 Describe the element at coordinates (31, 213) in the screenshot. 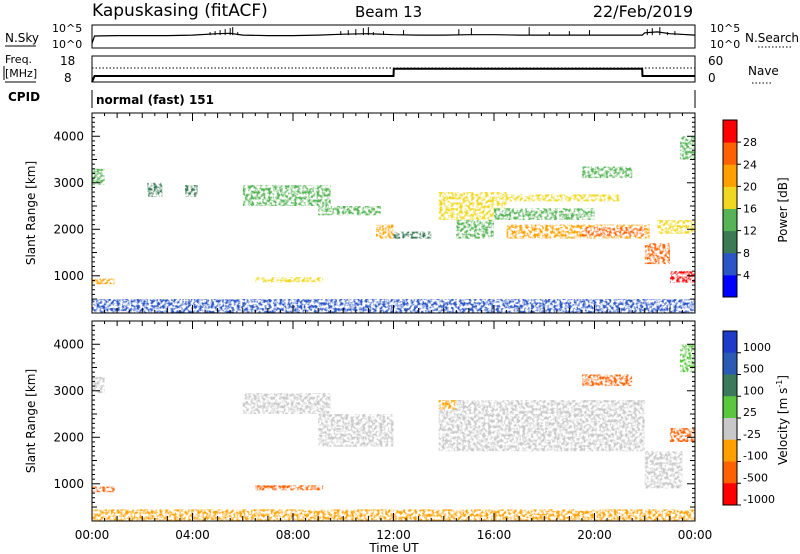

I see `power-ylabel: Slant Range [km]` at that location.